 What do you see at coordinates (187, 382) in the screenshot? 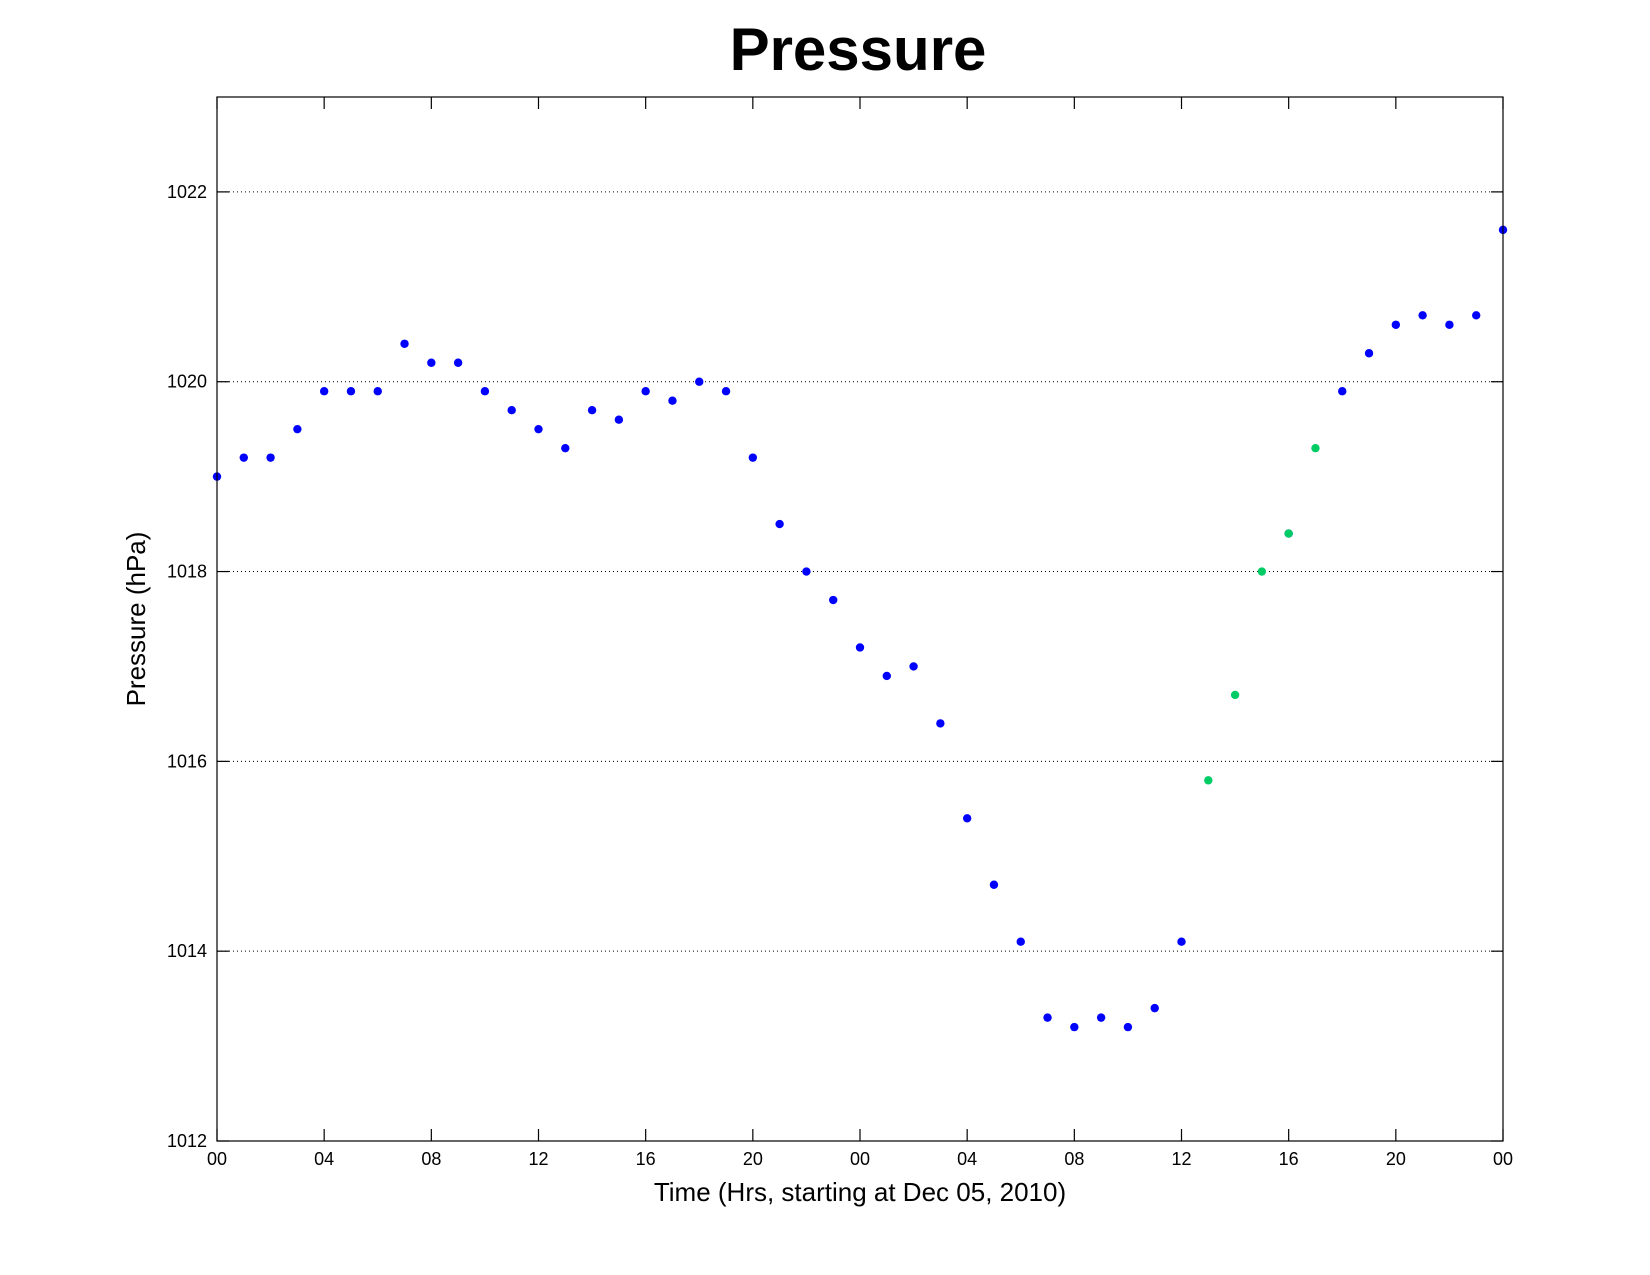
I see `y-tick-label: 1020` at bounding box center [187, 382].